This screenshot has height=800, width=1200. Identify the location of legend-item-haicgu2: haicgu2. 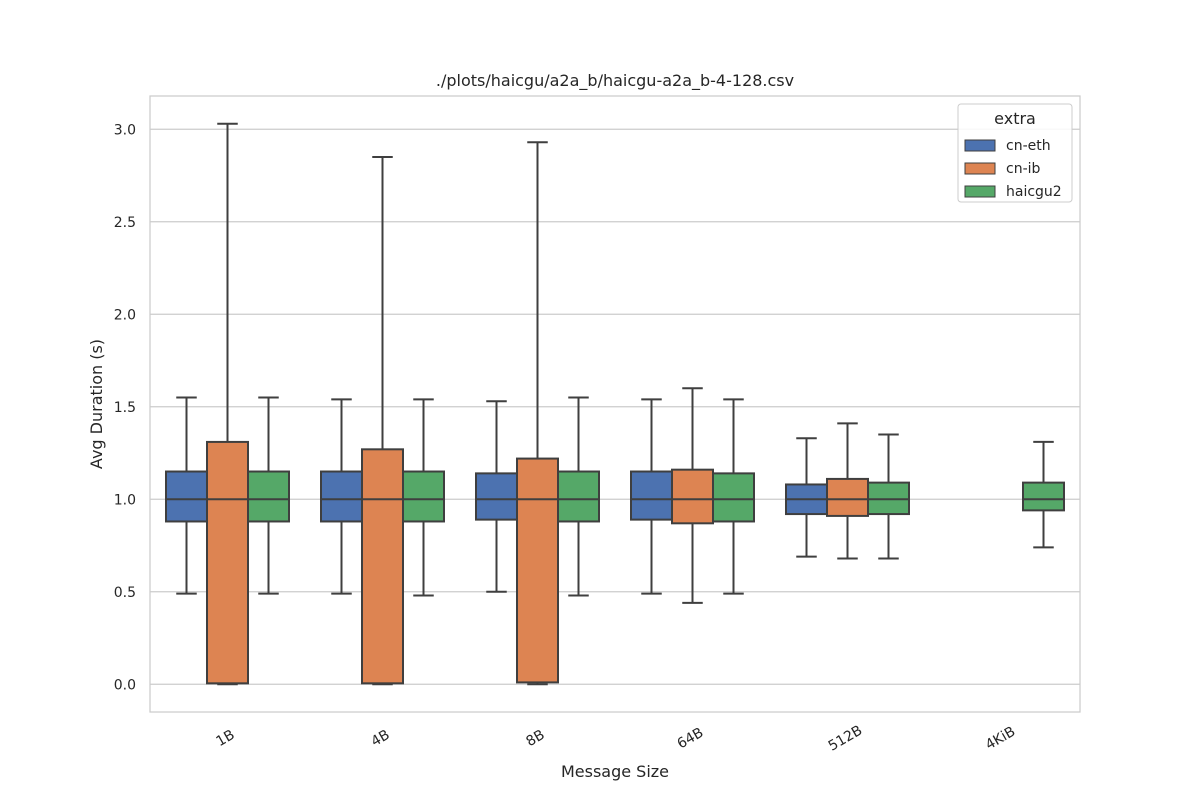
(1013, 192).